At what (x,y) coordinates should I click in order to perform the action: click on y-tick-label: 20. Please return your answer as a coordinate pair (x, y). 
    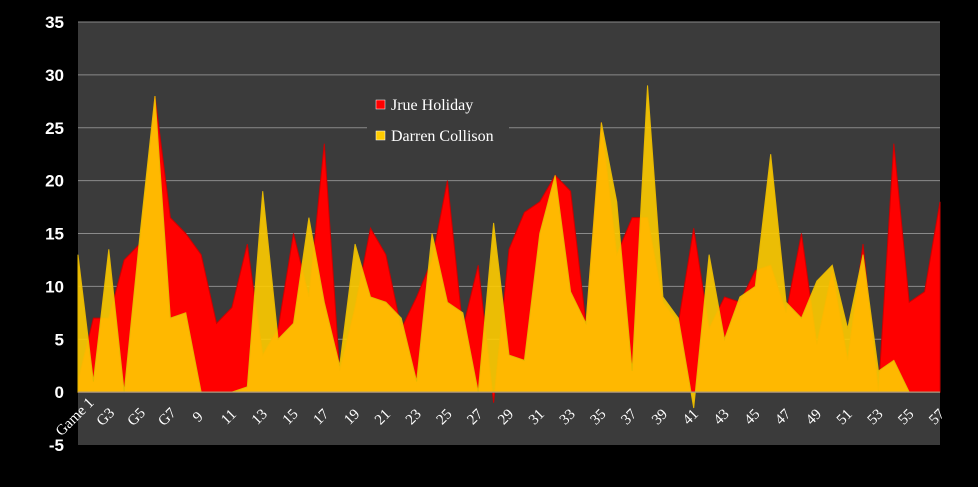
    Looking at the image, I should click on (54, 181).